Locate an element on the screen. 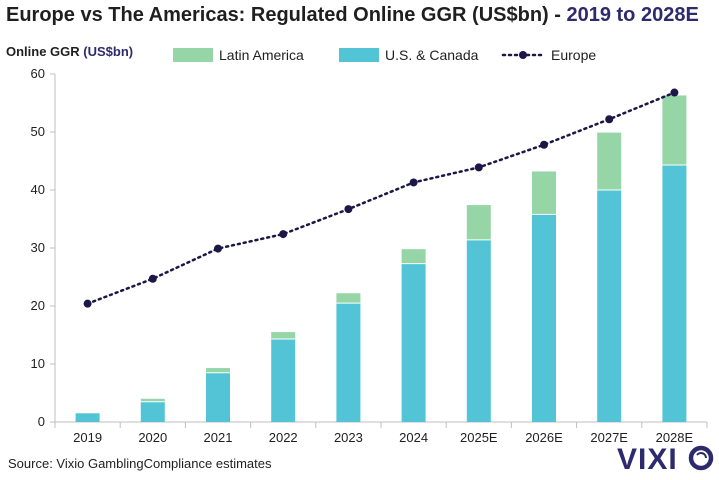 This screenshot has height=480, width=719. svg-text: VIXI is located at coordinates (647, 459).